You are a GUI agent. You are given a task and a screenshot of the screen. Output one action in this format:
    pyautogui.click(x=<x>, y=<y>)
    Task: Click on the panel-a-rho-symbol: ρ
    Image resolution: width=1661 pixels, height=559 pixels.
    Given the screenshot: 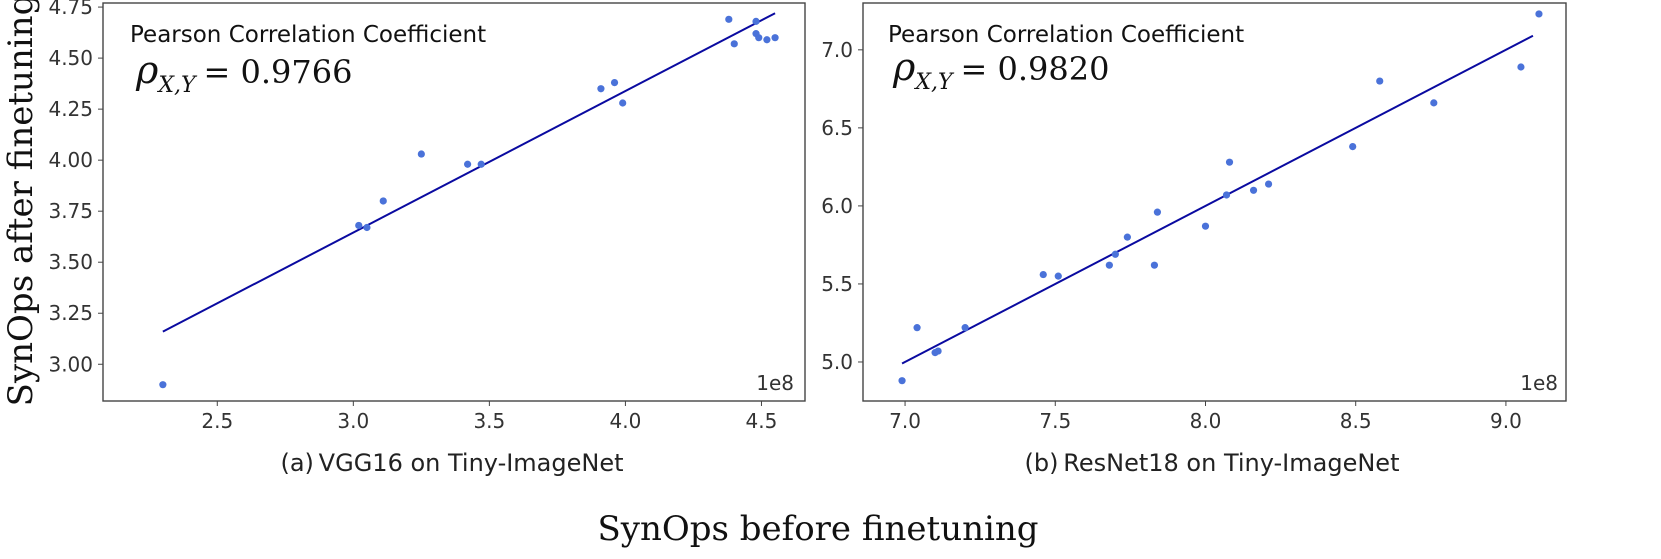 What is the action you would take?
    pyautogui.click(x=147, y=70)
    